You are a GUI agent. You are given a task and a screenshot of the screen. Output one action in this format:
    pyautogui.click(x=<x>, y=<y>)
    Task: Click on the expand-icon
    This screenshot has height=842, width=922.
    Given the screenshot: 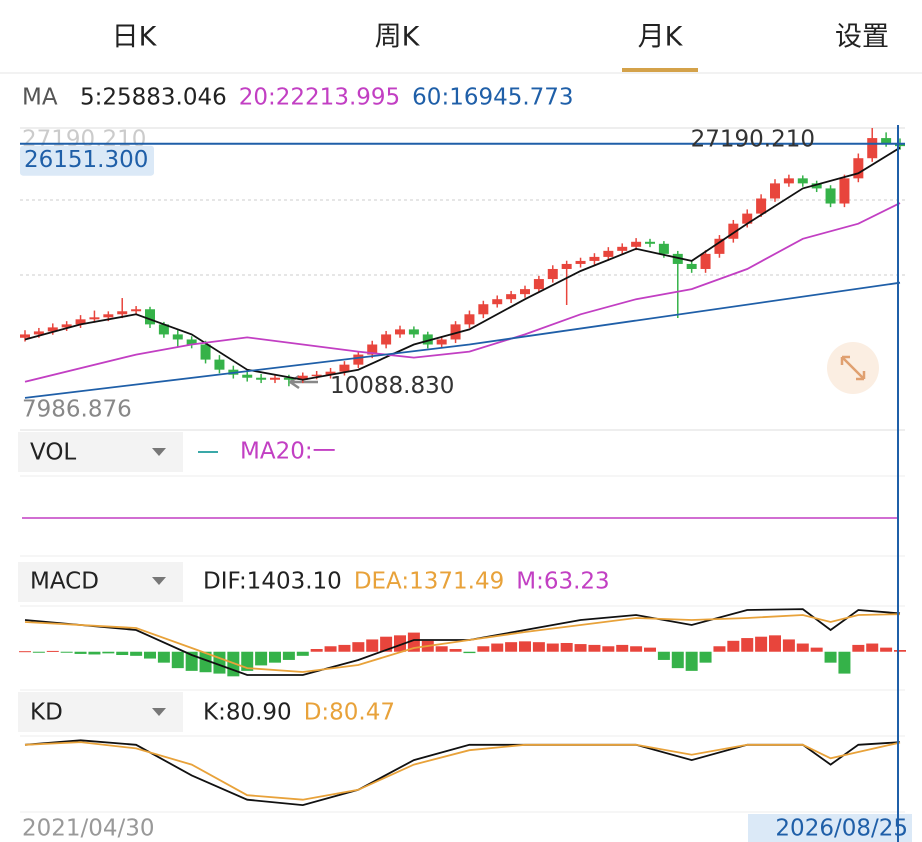 What is the action you would take?
    pyautogui.click(x=853, y=368)
    